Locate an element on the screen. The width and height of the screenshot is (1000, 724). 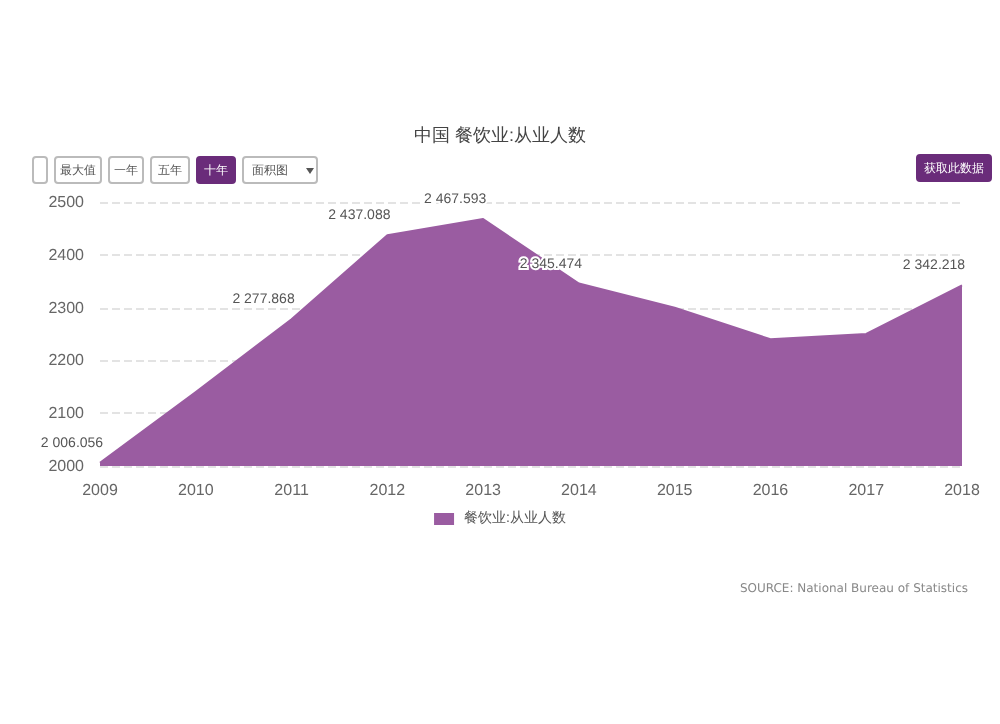
x-tick-label: 2011 is located at coordinates (292, 490).